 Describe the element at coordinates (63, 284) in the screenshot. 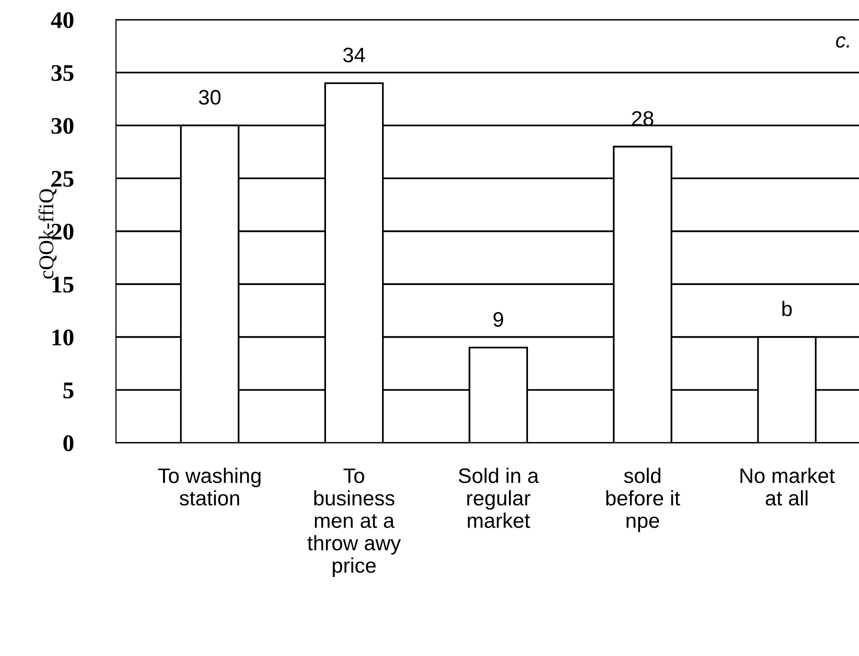

I see `y-tick-label: 15` at that location.